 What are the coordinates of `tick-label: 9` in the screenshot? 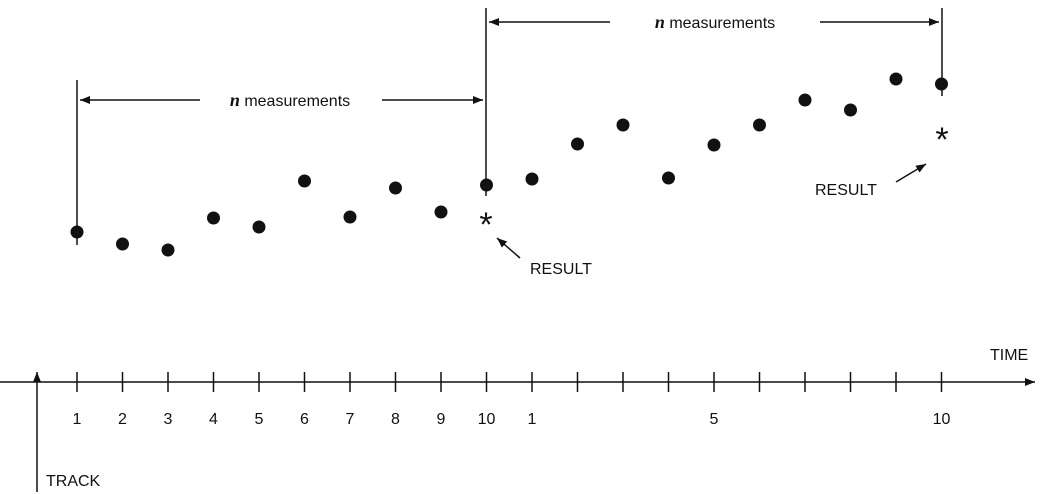 It's located at (441, 419).